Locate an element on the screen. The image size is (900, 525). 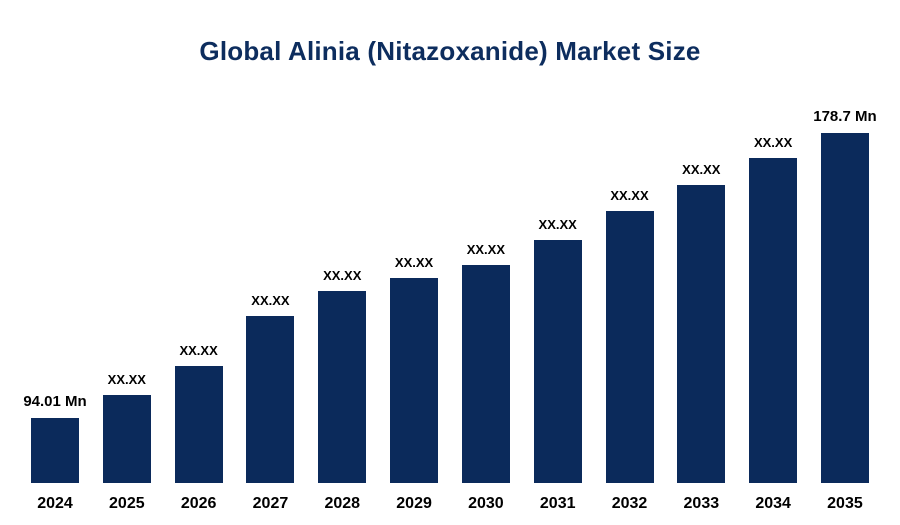
bar-group: XX.XX 2031 is located at coordinates (558, 365).